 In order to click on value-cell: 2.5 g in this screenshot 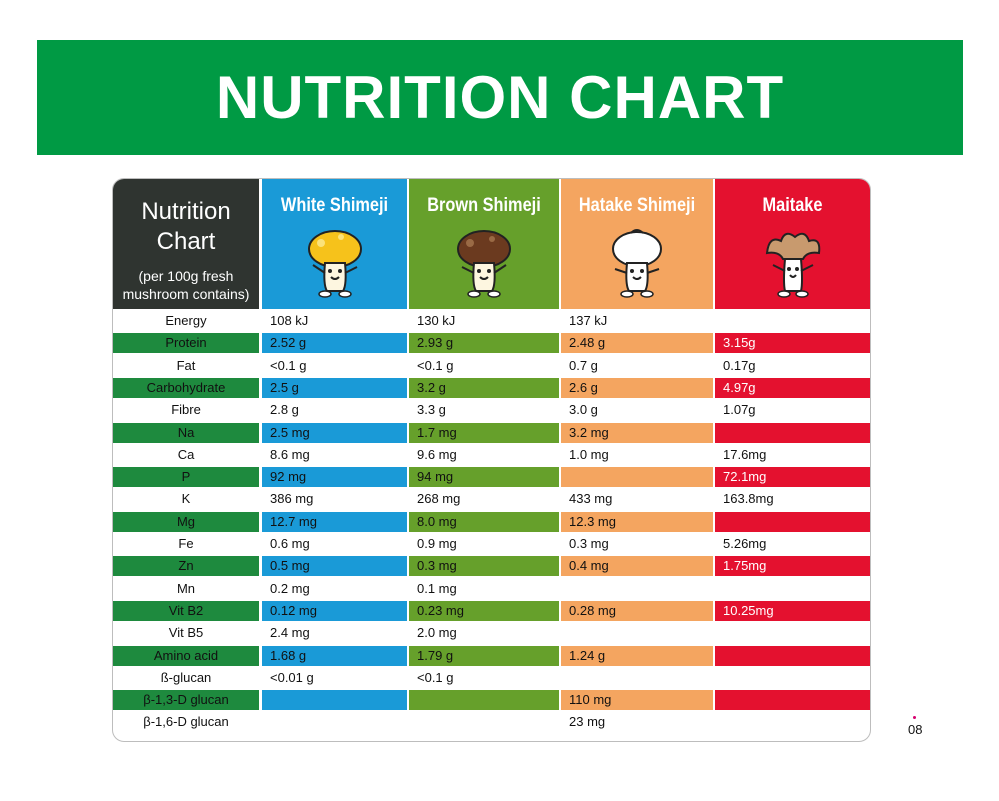, I will do `click(334, 387)`.